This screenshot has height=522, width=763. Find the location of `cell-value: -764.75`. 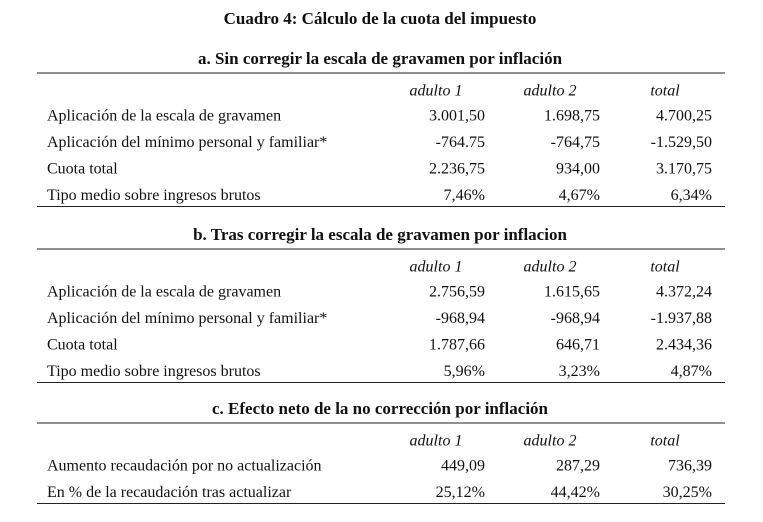

cell-value: -764.75 is located at coordinates (460, 142).